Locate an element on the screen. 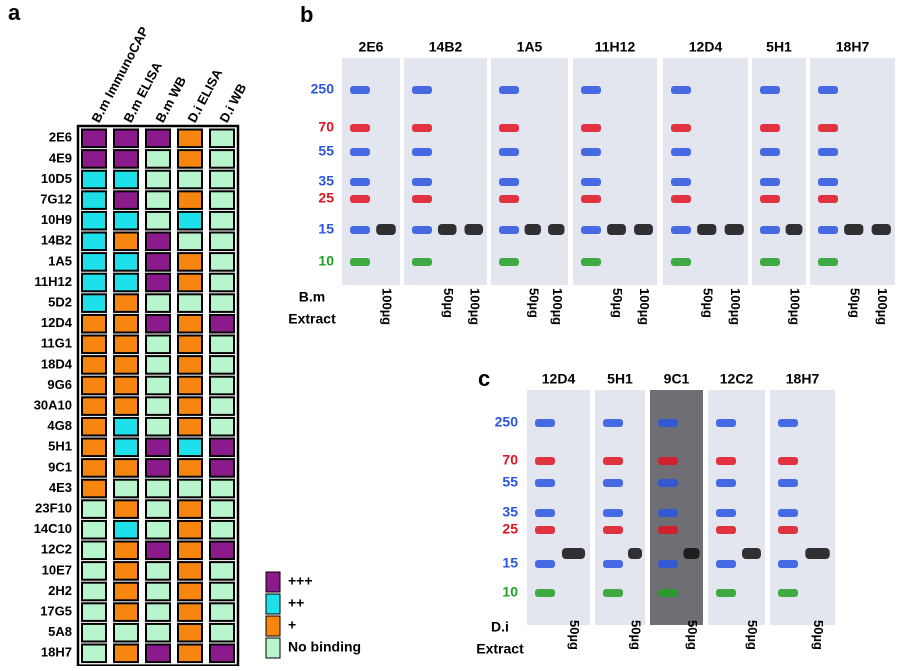 The width and height of the screenshot is (900, 671). row-label: 18H7 is located at coordinates (56, 652).